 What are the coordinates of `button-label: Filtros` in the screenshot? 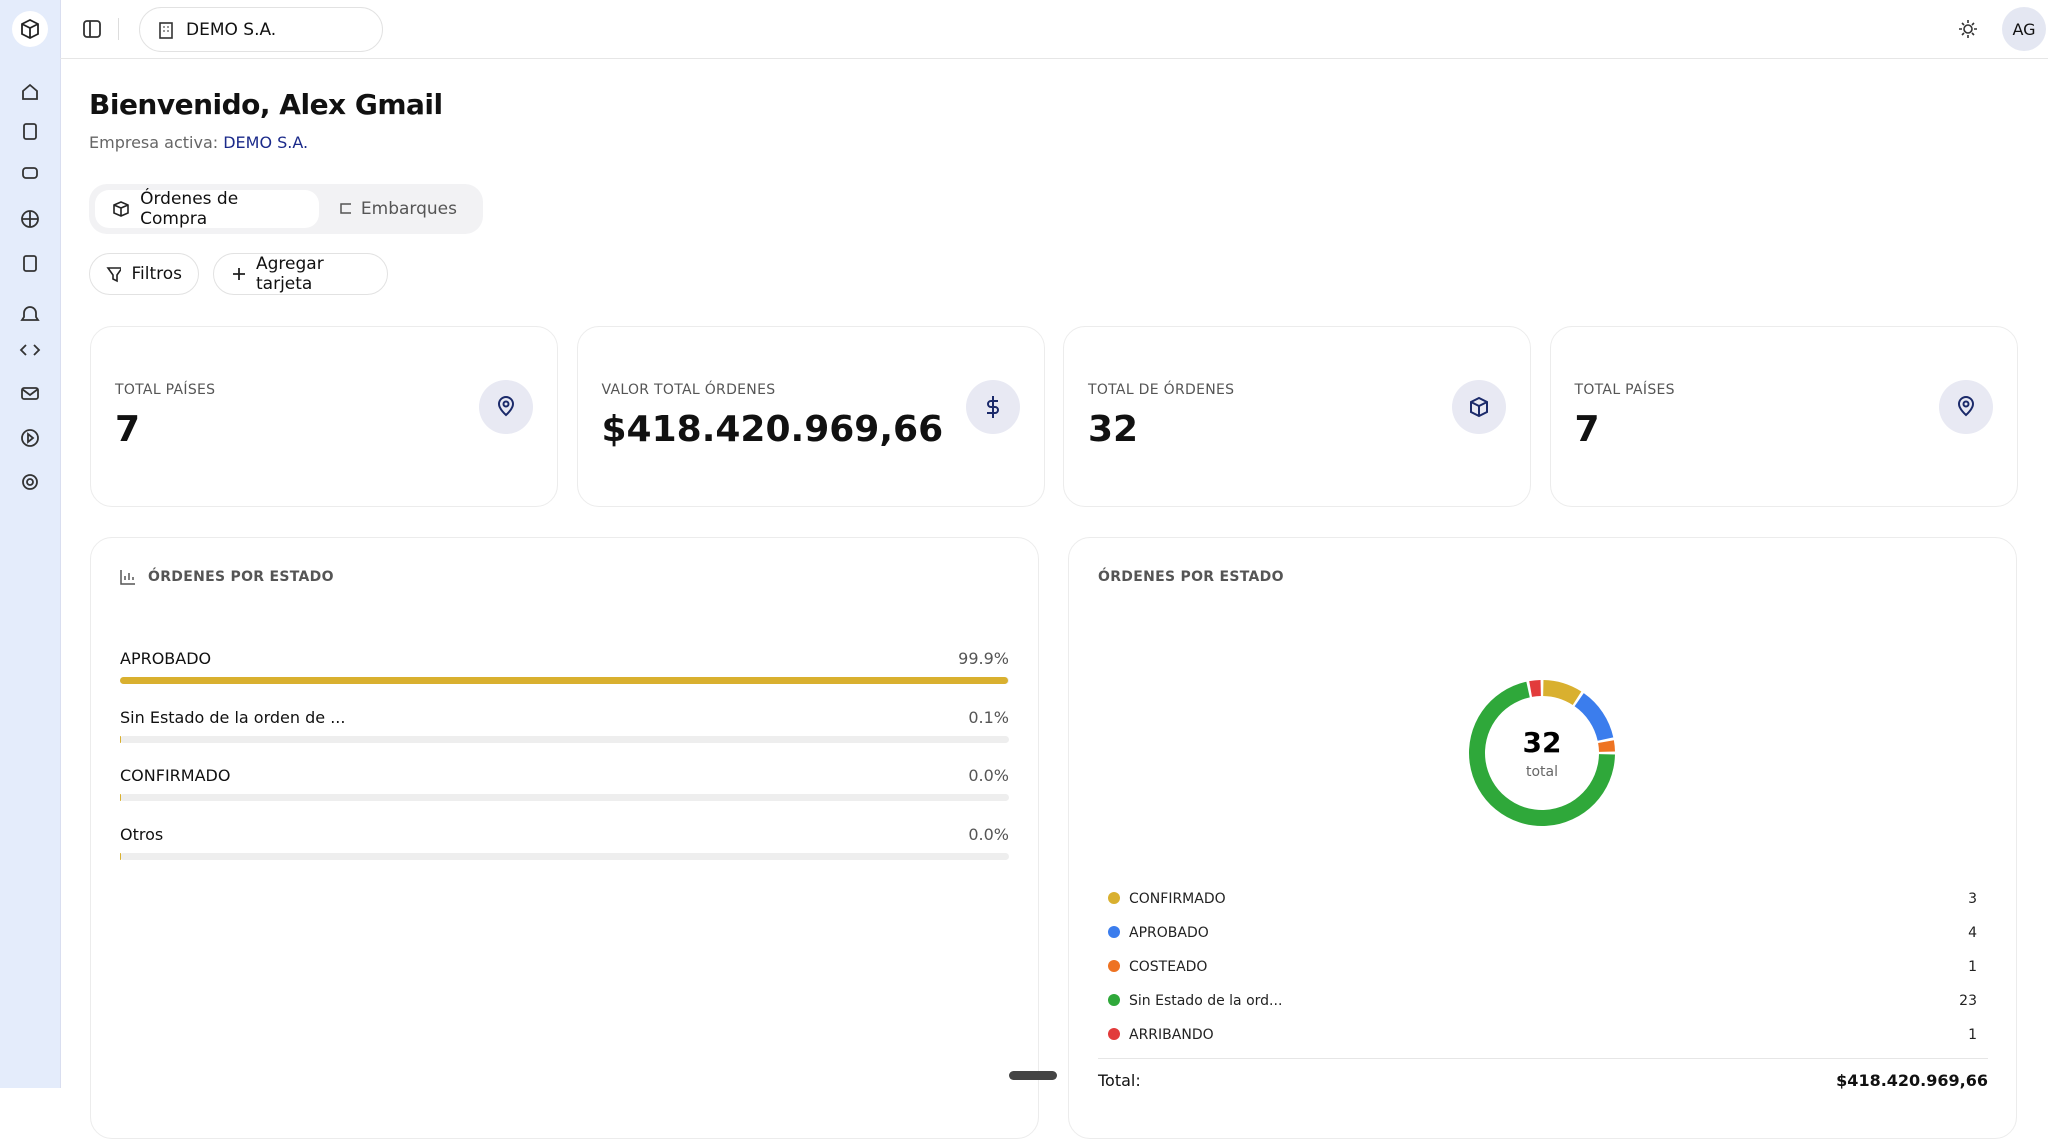 It's located at (156, 274).